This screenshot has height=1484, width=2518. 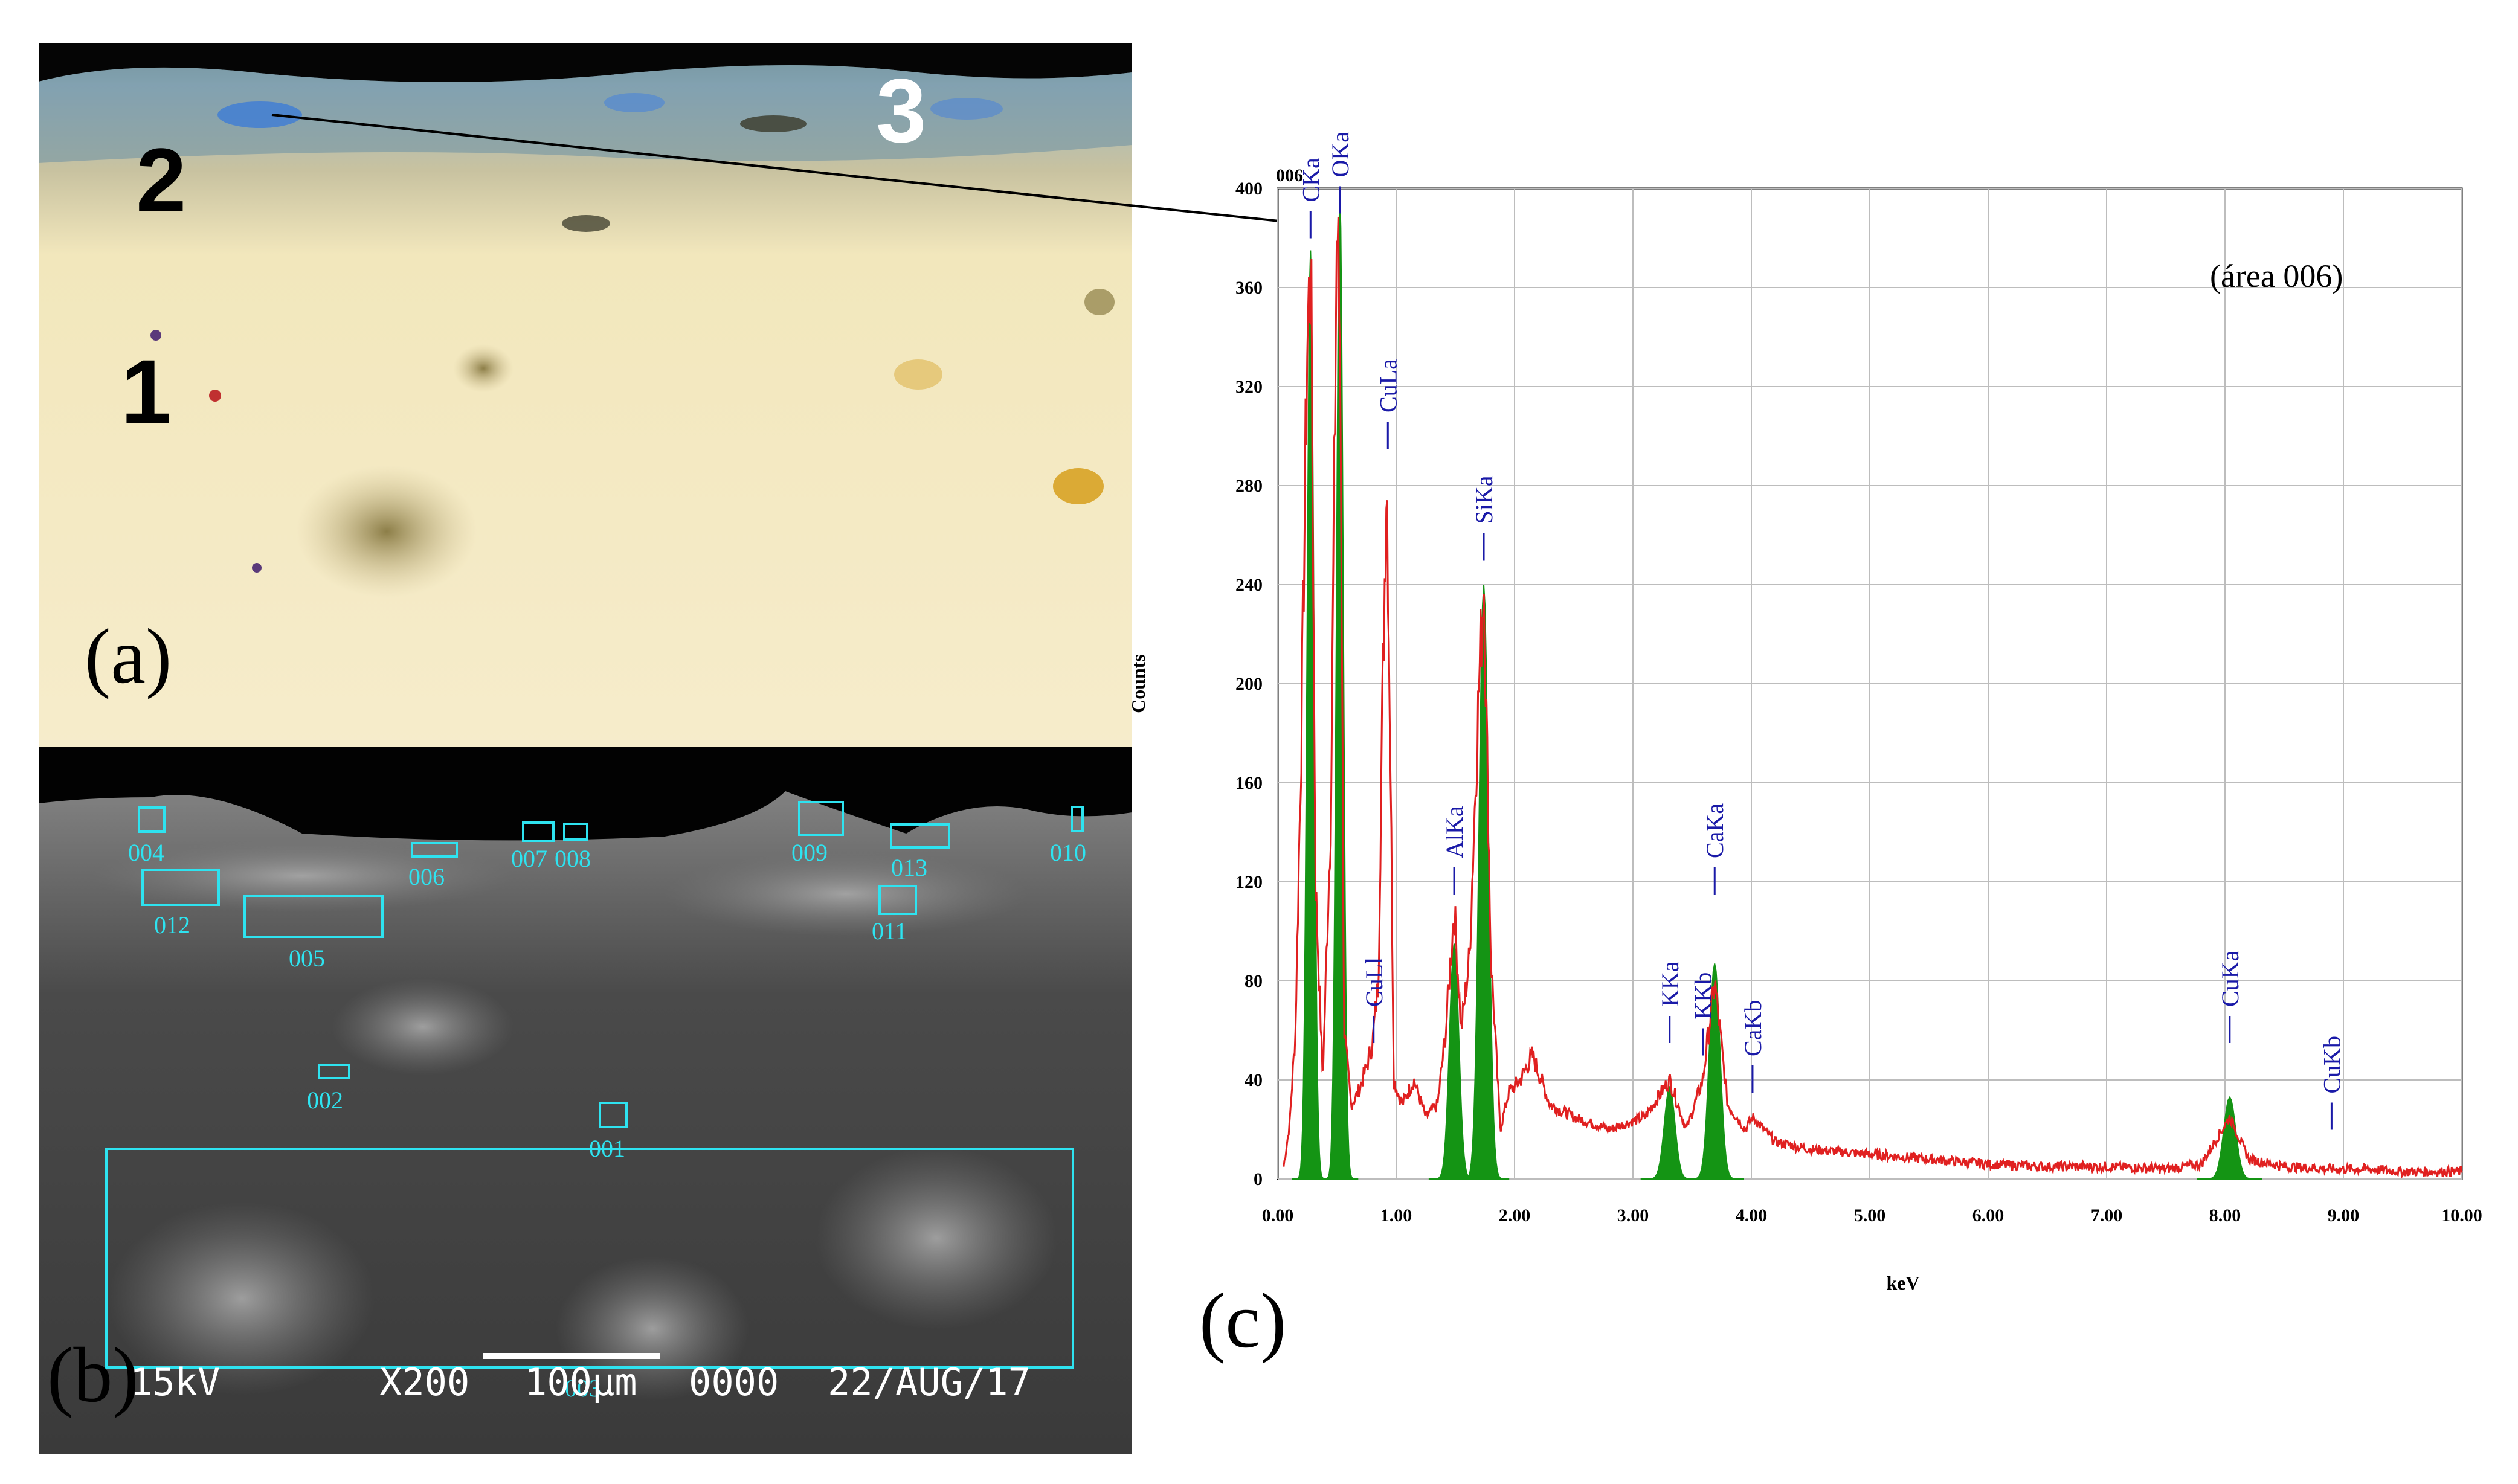 I want to click on peak-label: AlKa, so click(x=1454, y=832).